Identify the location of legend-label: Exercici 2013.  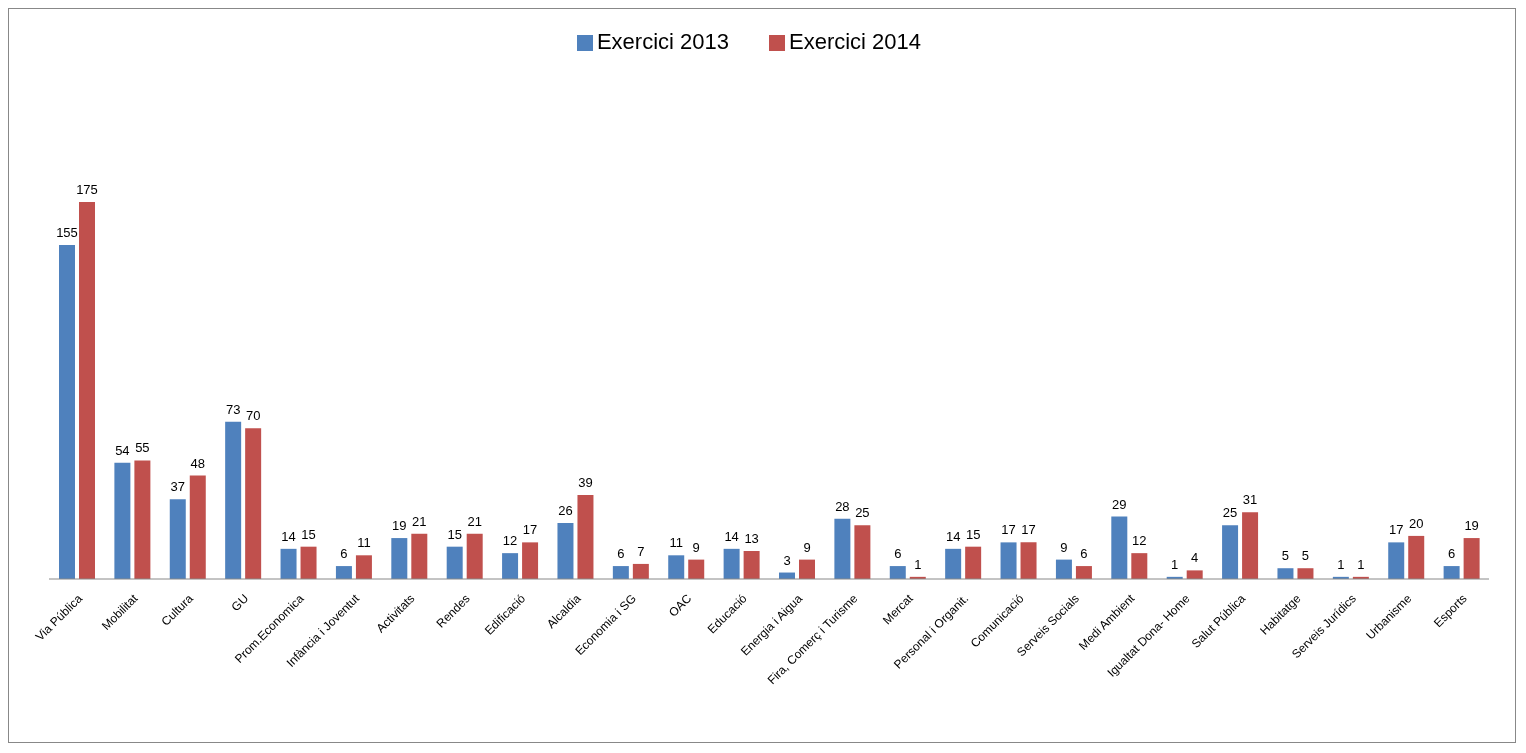
(662, 41).